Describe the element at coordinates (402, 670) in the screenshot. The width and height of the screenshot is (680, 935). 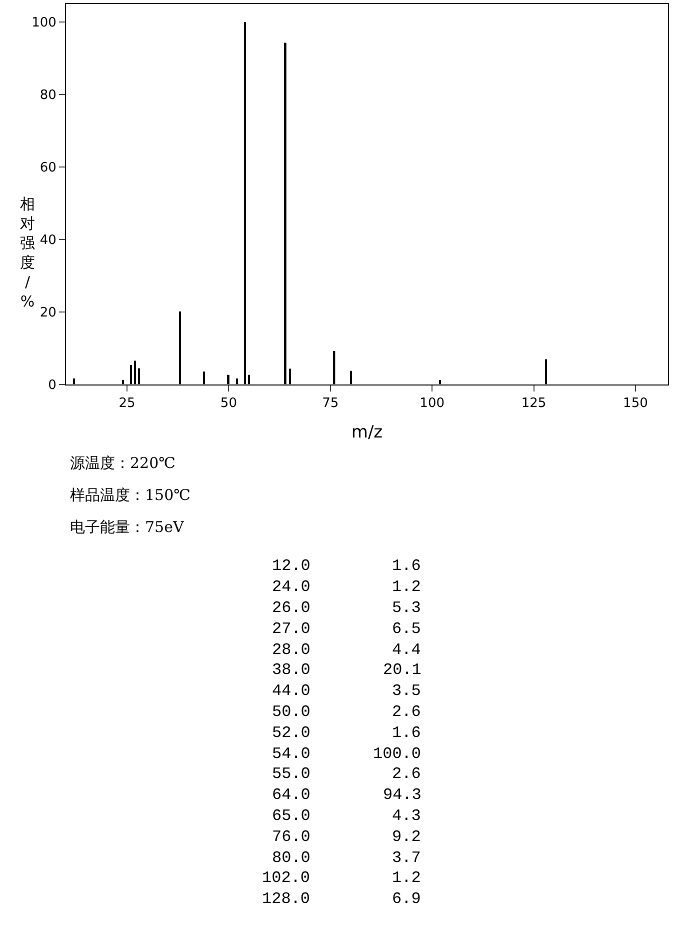
I see `data-label: 20.1` at that location.